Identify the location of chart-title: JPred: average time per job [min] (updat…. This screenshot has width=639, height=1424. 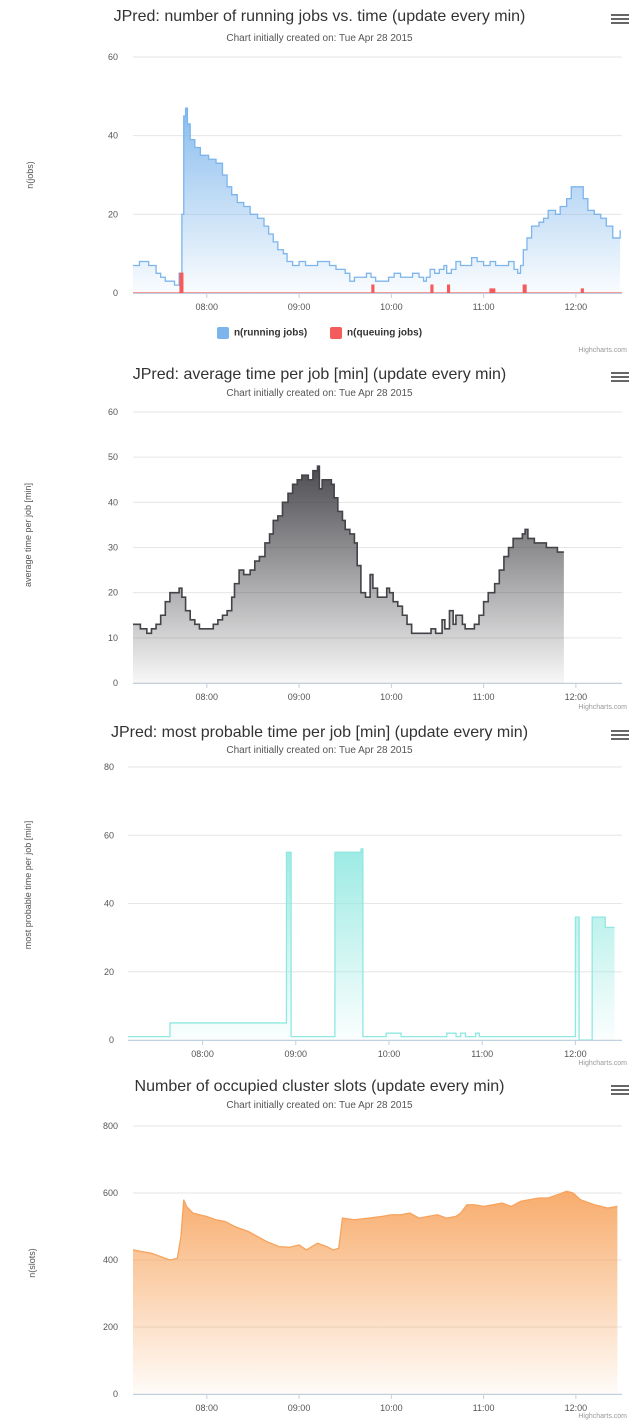
(319, 374).